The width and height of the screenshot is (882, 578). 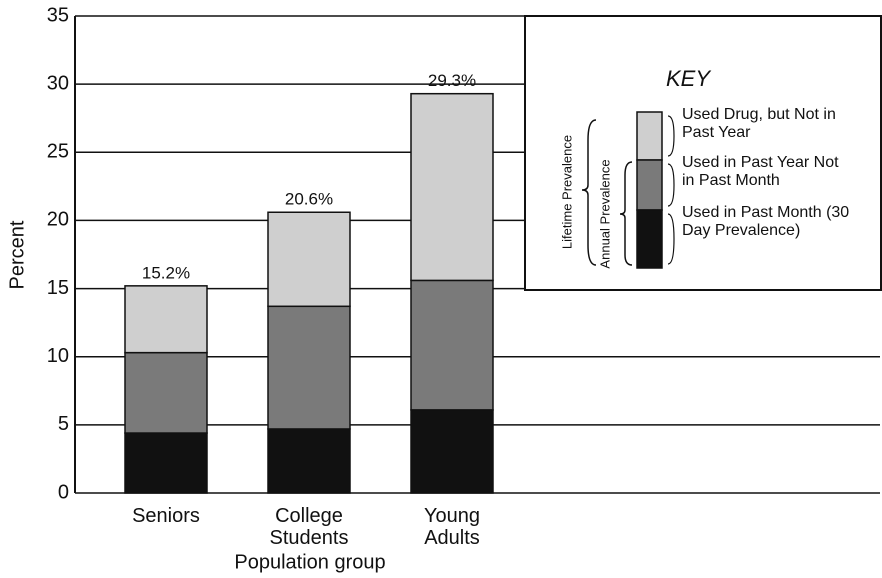 I want to click on x-tick-label: Seniors, so click(x=166, y=516).